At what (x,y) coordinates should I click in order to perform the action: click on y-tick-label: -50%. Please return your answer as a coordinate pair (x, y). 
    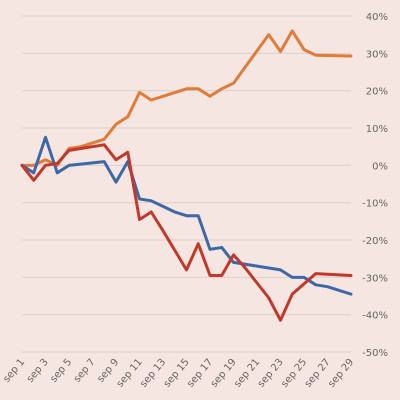
    Looking at the image, I should click on (375, 353).